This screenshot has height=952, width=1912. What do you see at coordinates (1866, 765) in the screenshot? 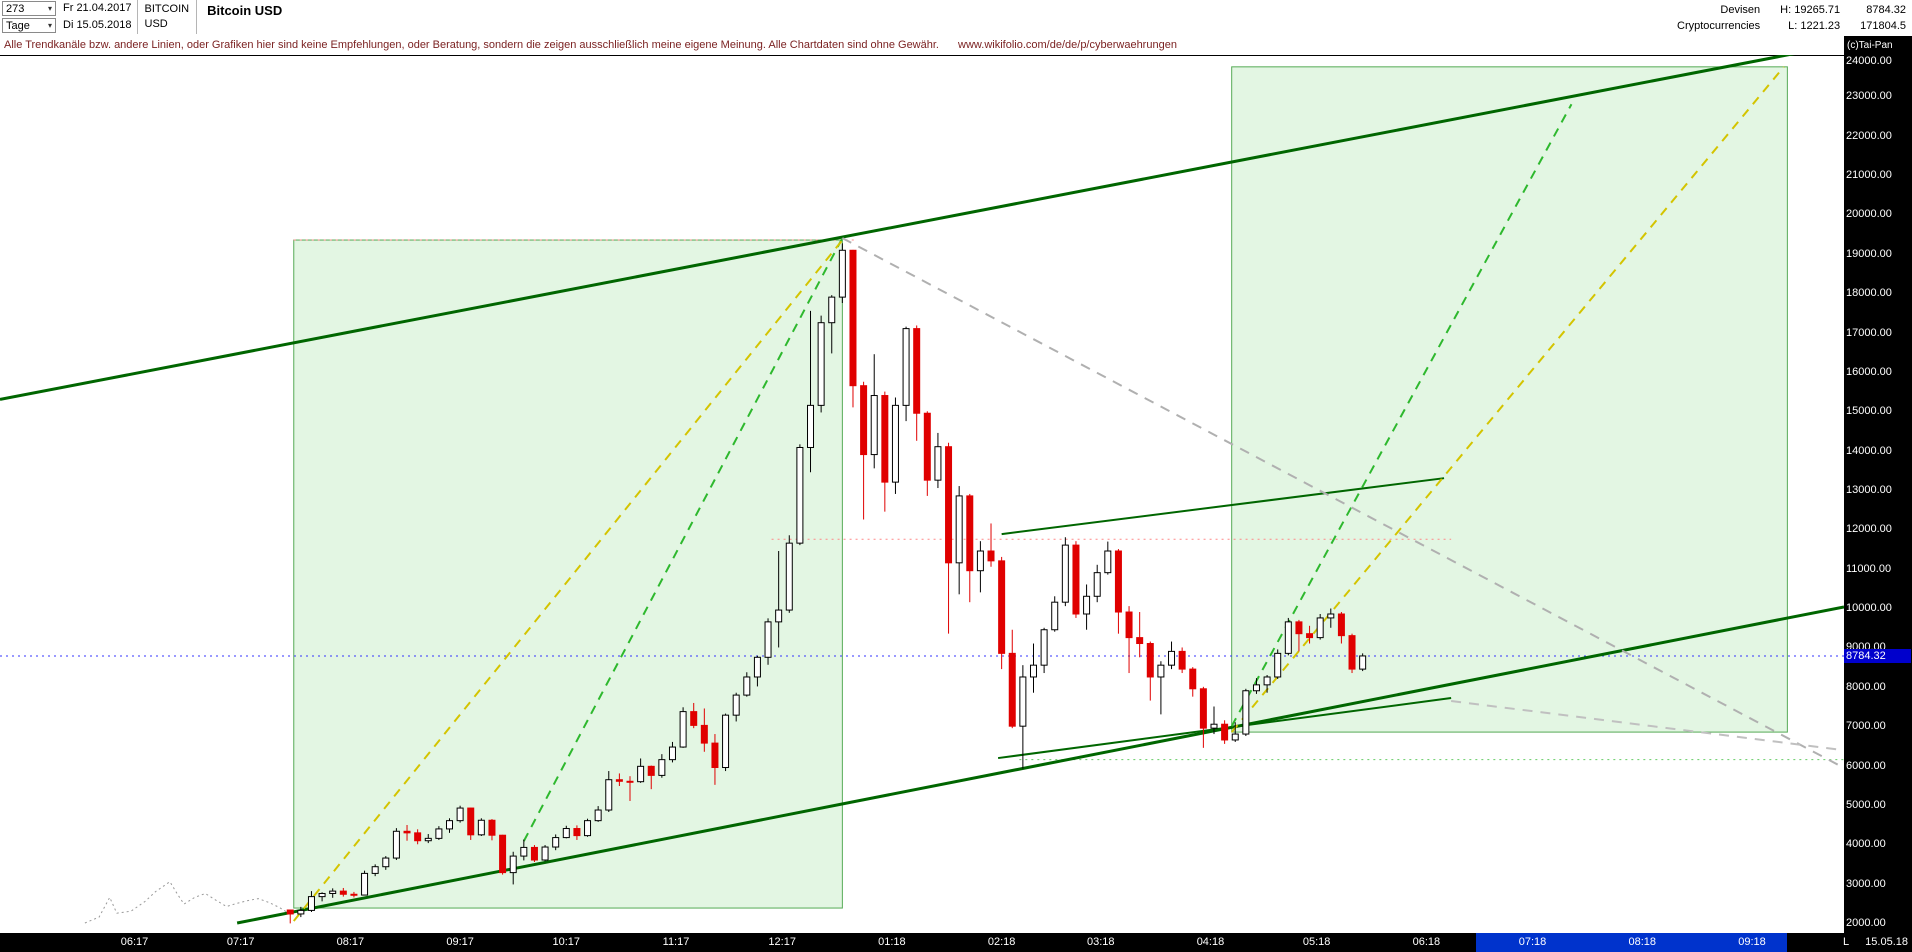
I see `y-axis-label: 6000.00` at bounding box center [1866, 765].